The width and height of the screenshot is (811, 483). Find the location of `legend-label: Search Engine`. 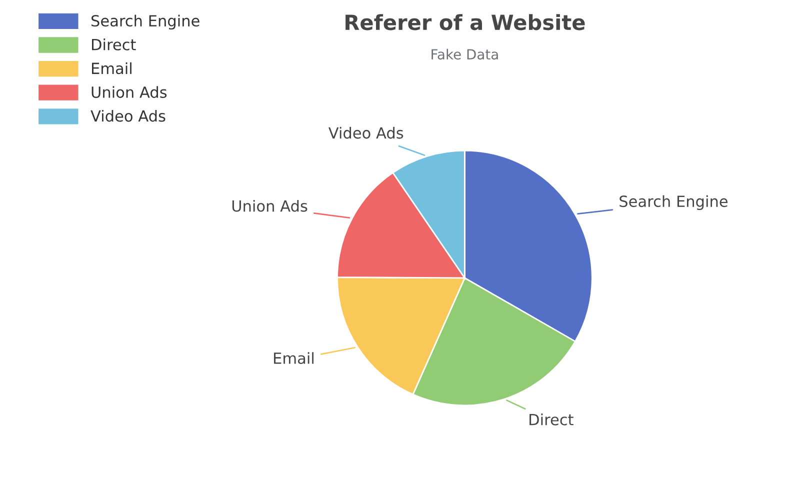

legend-label: Search Engine is located at coordinates (146, 22).